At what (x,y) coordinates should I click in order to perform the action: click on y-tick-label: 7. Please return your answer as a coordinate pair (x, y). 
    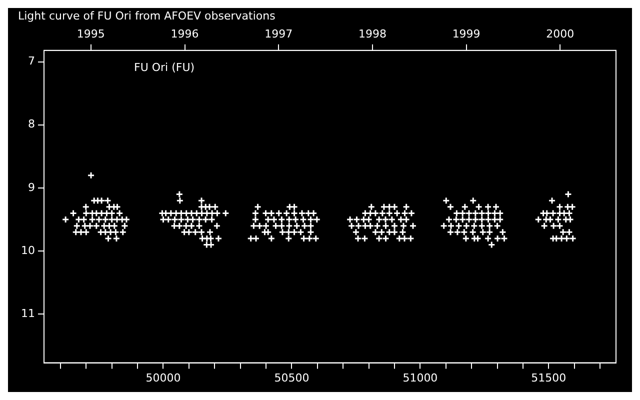
    Looking at the image, I should click on (31, 61).